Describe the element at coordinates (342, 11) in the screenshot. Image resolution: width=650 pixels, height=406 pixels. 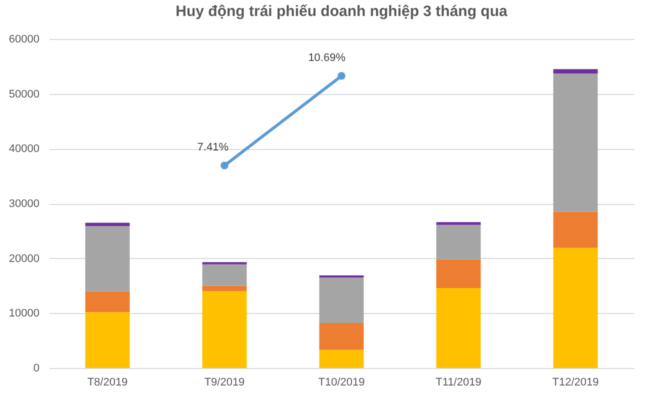
I see `chart-title: Huy động trái phiếu doanh nghiệp 3 tháng qua` at that location.